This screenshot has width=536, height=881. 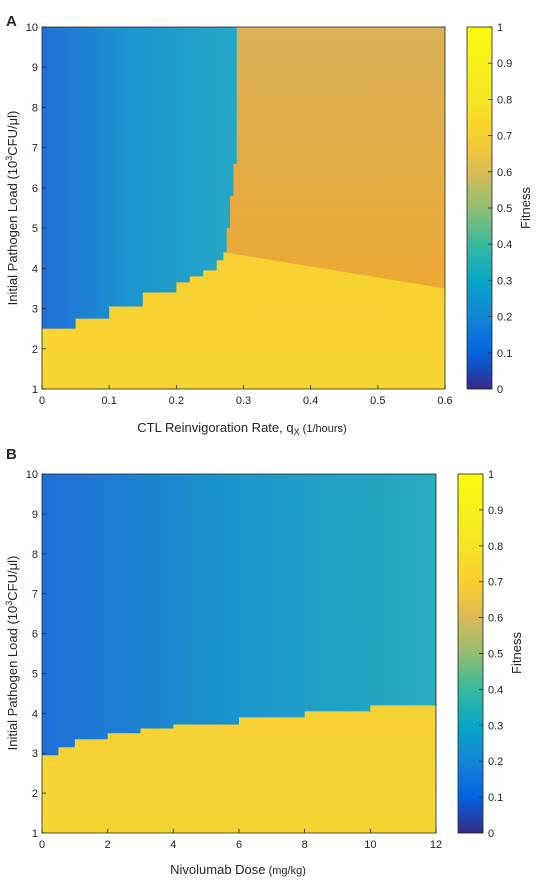 I want to click on panel-a-colorbar-tick-label: 0.6, so click(x=504, y=173).